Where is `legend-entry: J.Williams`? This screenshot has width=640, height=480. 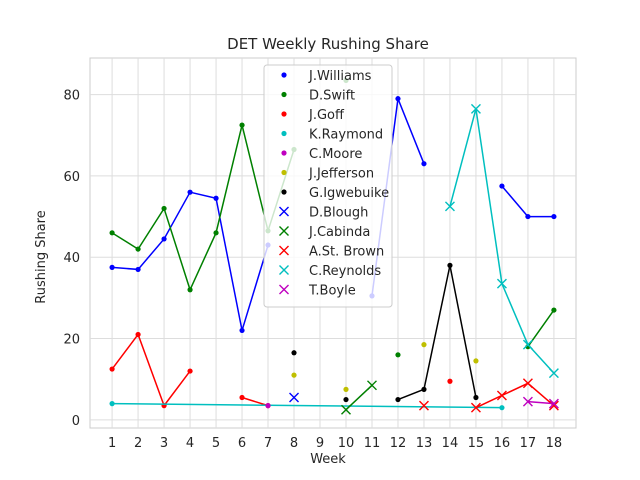 legend-entry: J.Williams is located at coordinates (326, 76).